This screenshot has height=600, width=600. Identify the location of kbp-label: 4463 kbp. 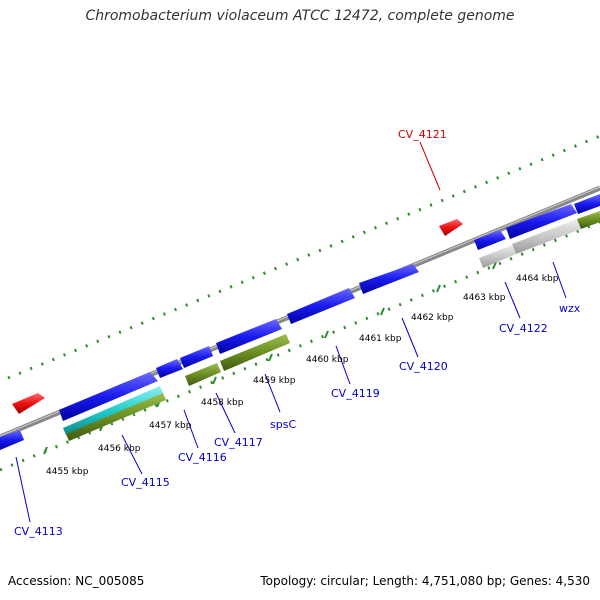
(484, 298).